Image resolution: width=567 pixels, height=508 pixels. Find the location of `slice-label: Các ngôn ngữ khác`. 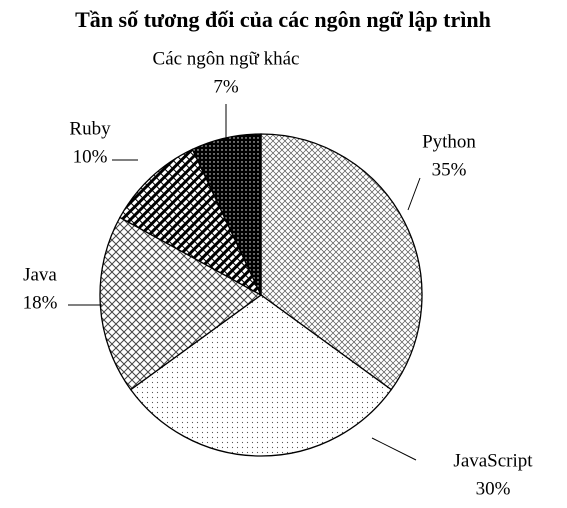

slice-label: Các ngôn ngữ khác is located at coordinates (226, 58).